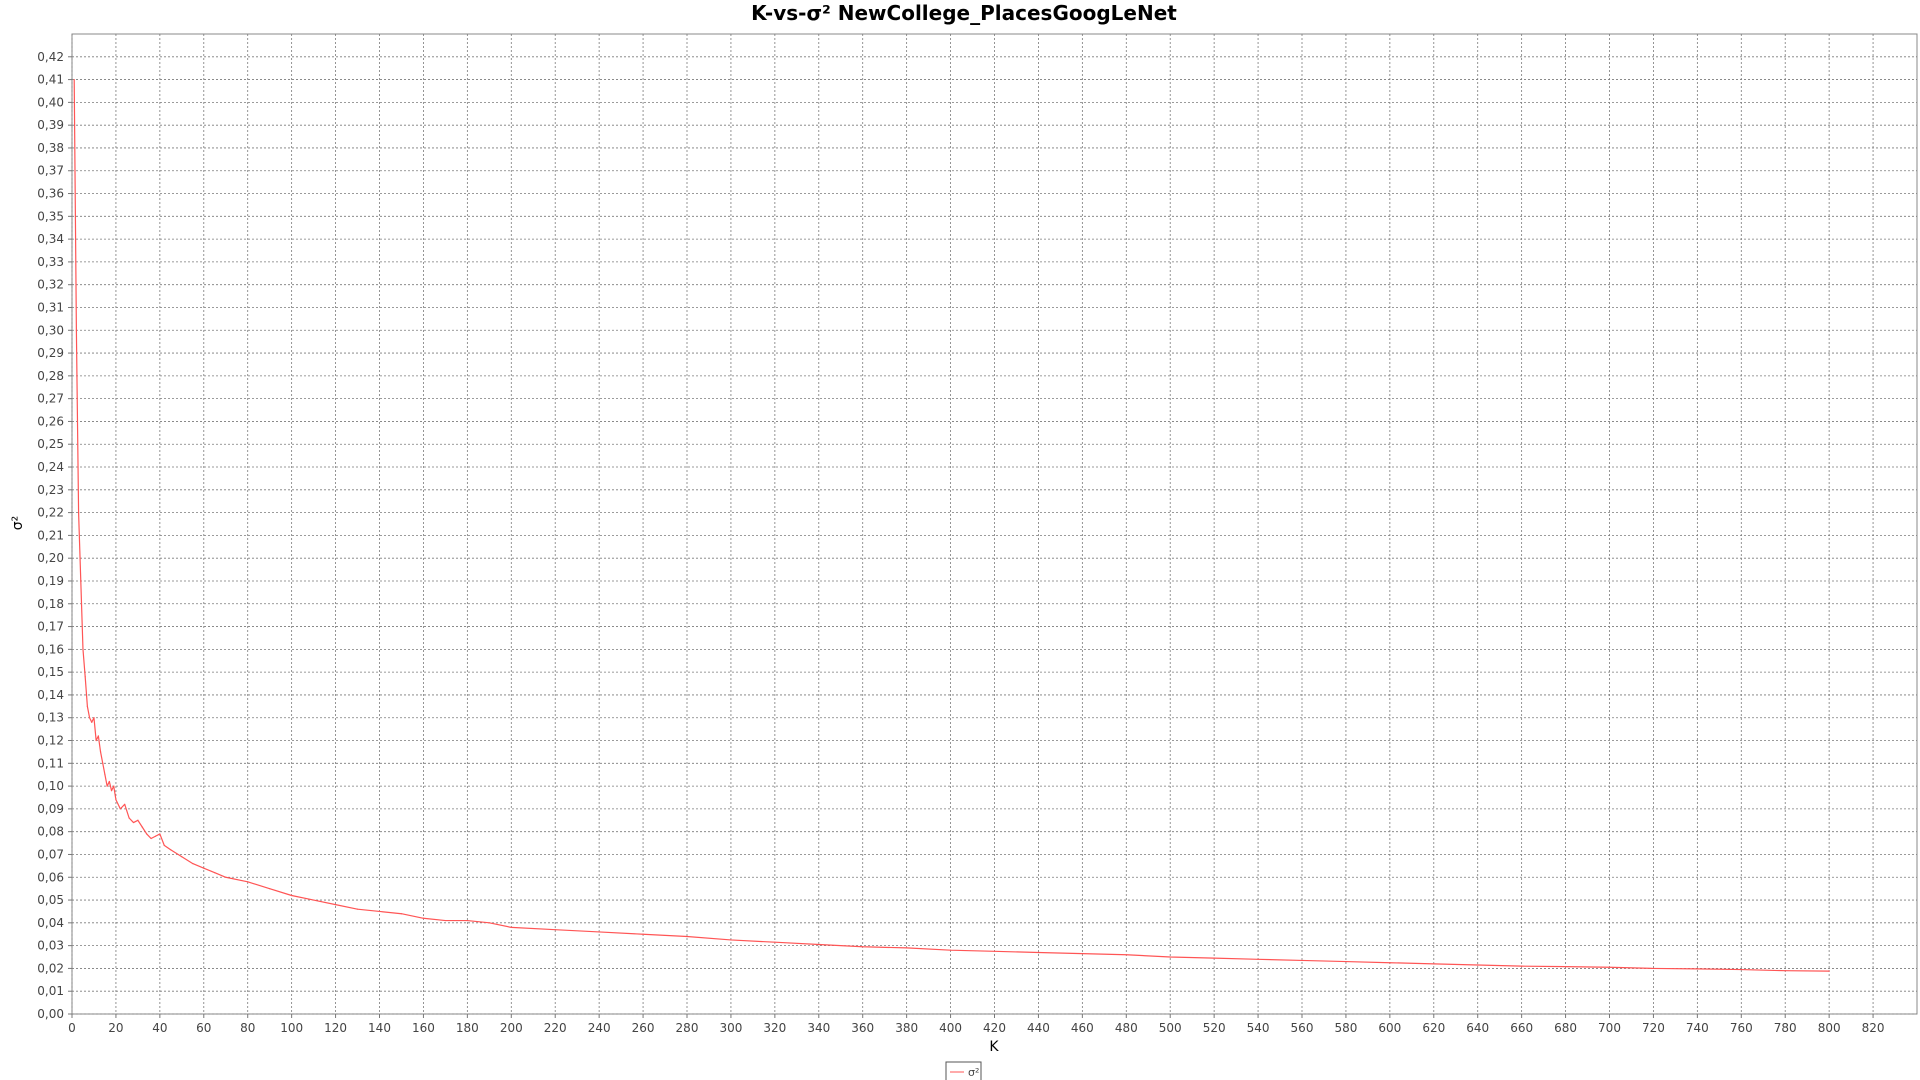 The image size is (1920, 1080). I want to click on y-tick-label: 0,03, so click(50, 946).